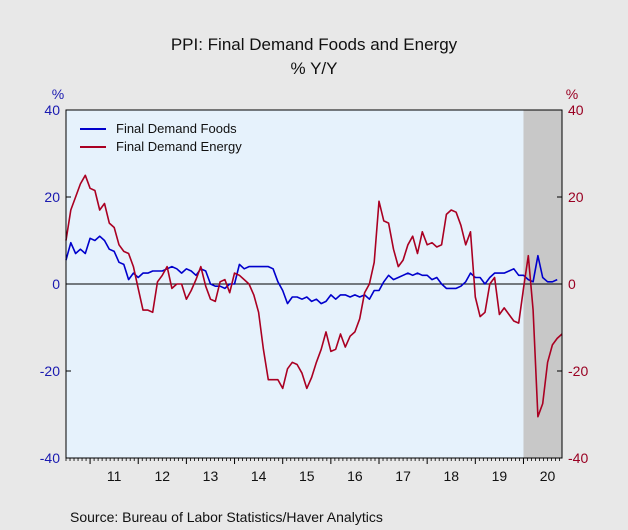 The width and height of the screenshot is (628, 530). Describe the element at coordinates (307, 476) in the screenshot. I see `x-tick-label: 15` at that location.